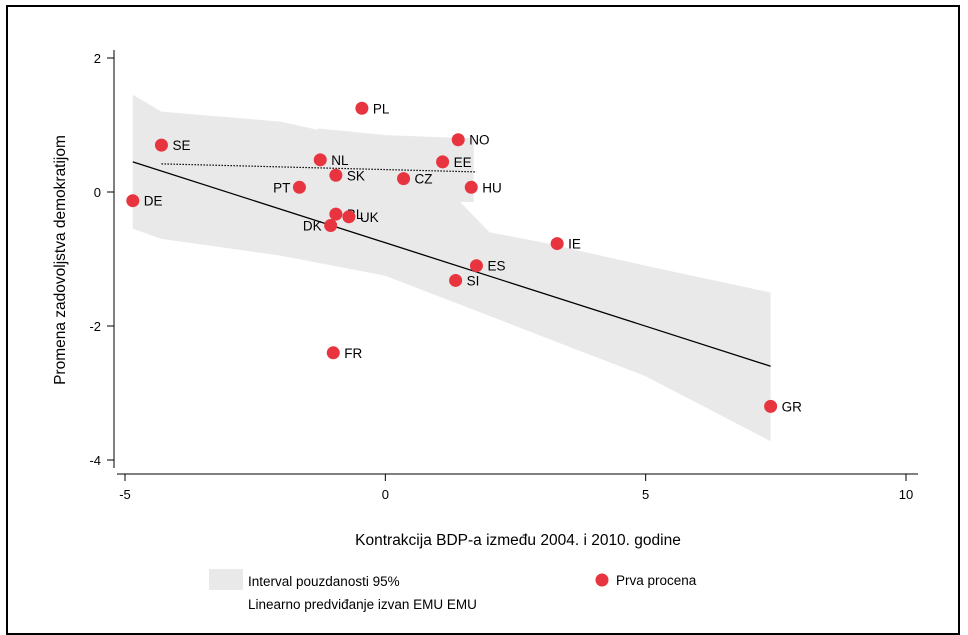 The width and height of the screenshot is (968, 635). Describe the element at coordinates (362, 604) in the screenshot. I see `legend-line-label: Linearno predviđanje izvan EMU EMU` at that location.